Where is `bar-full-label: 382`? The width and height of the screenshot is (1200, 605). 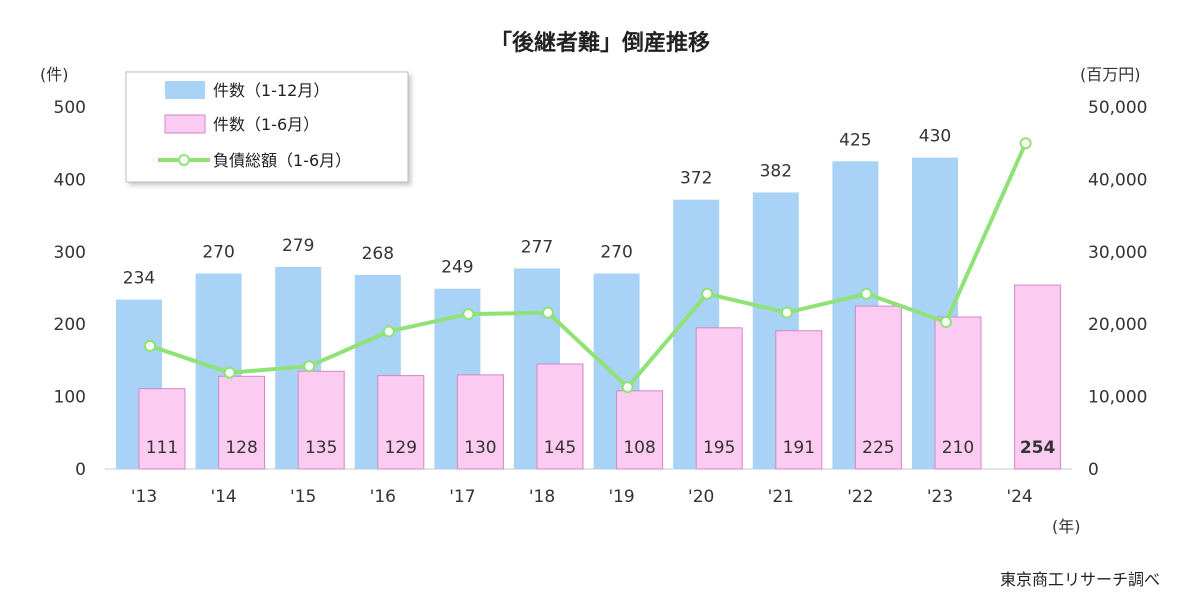 bar-full-label: 382 is located at coordinates (776, 171).